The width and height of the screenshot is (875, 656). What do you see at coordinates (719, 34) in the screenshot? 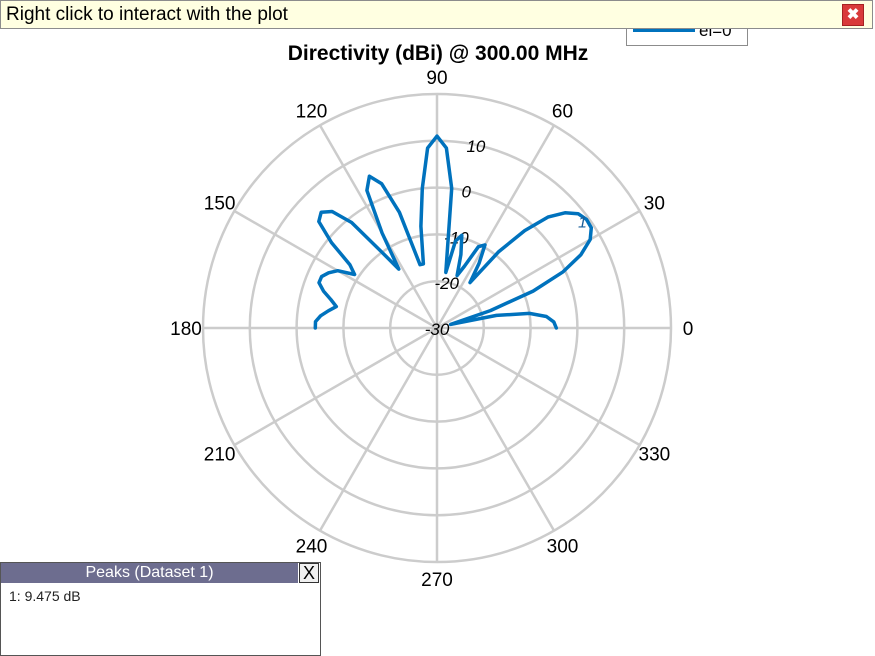
I see `legend-label: el=0°` at bounding box center [719, 34].